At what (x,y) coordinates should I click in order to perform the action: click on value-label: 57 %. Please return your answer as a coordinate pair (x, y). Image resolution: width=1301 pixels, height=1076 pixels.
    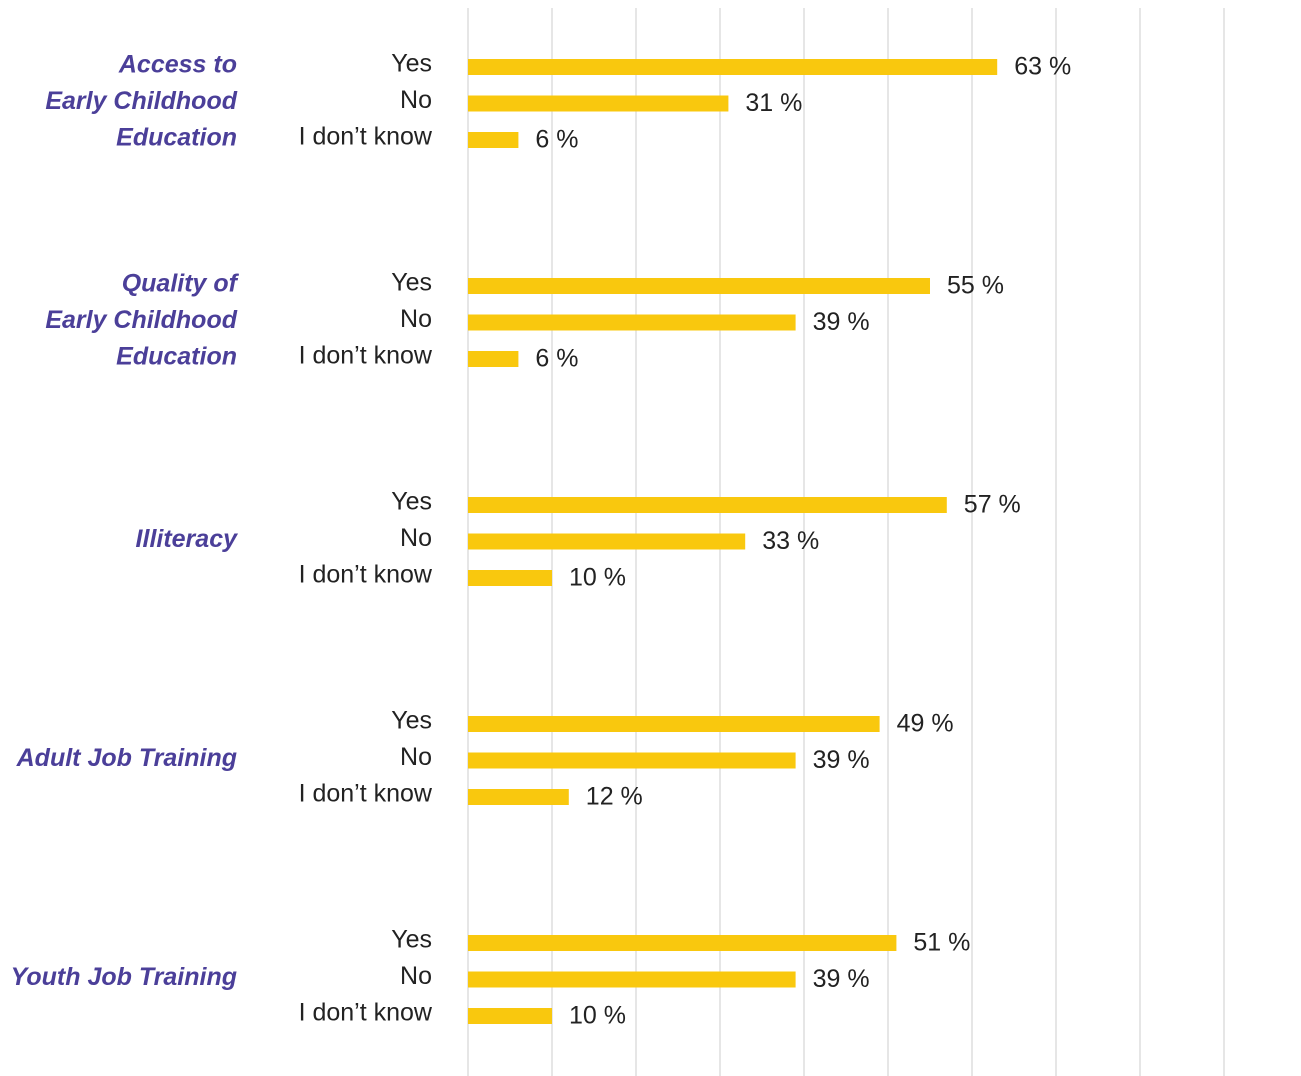
    Looking at the image, I should click on (992, 505).